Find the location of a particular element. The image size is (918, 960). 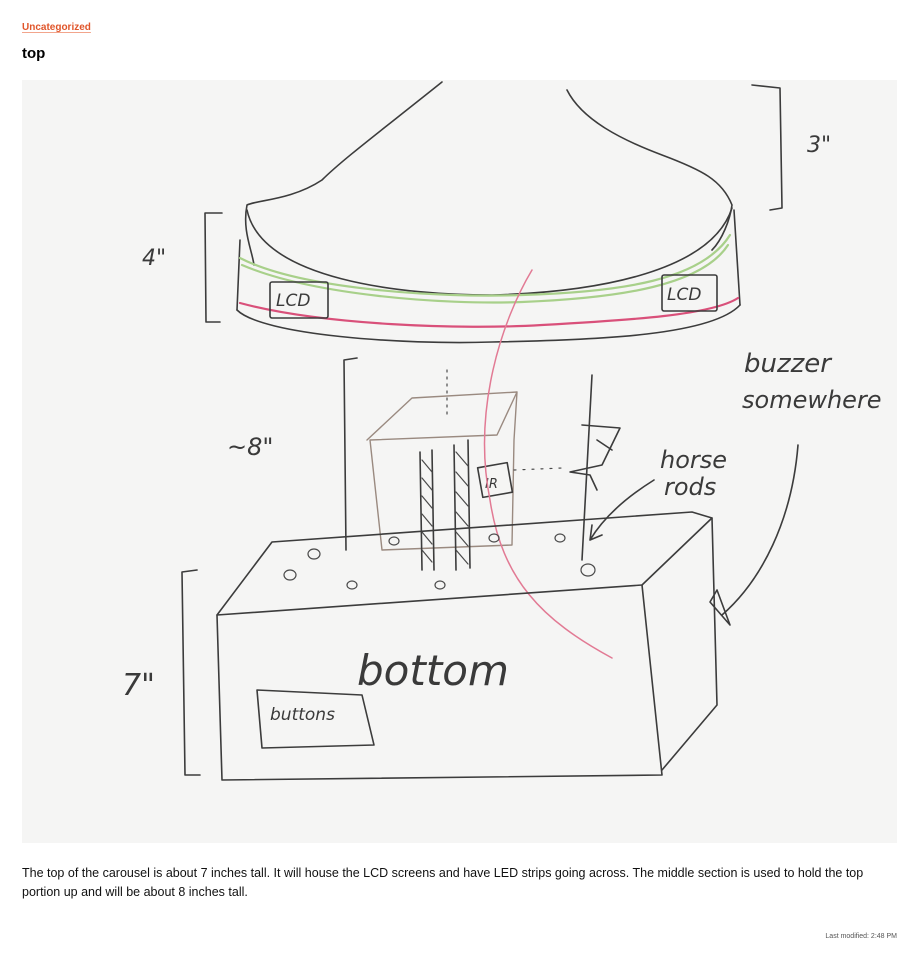

bracket-3in is located at coordinates (767, 147).